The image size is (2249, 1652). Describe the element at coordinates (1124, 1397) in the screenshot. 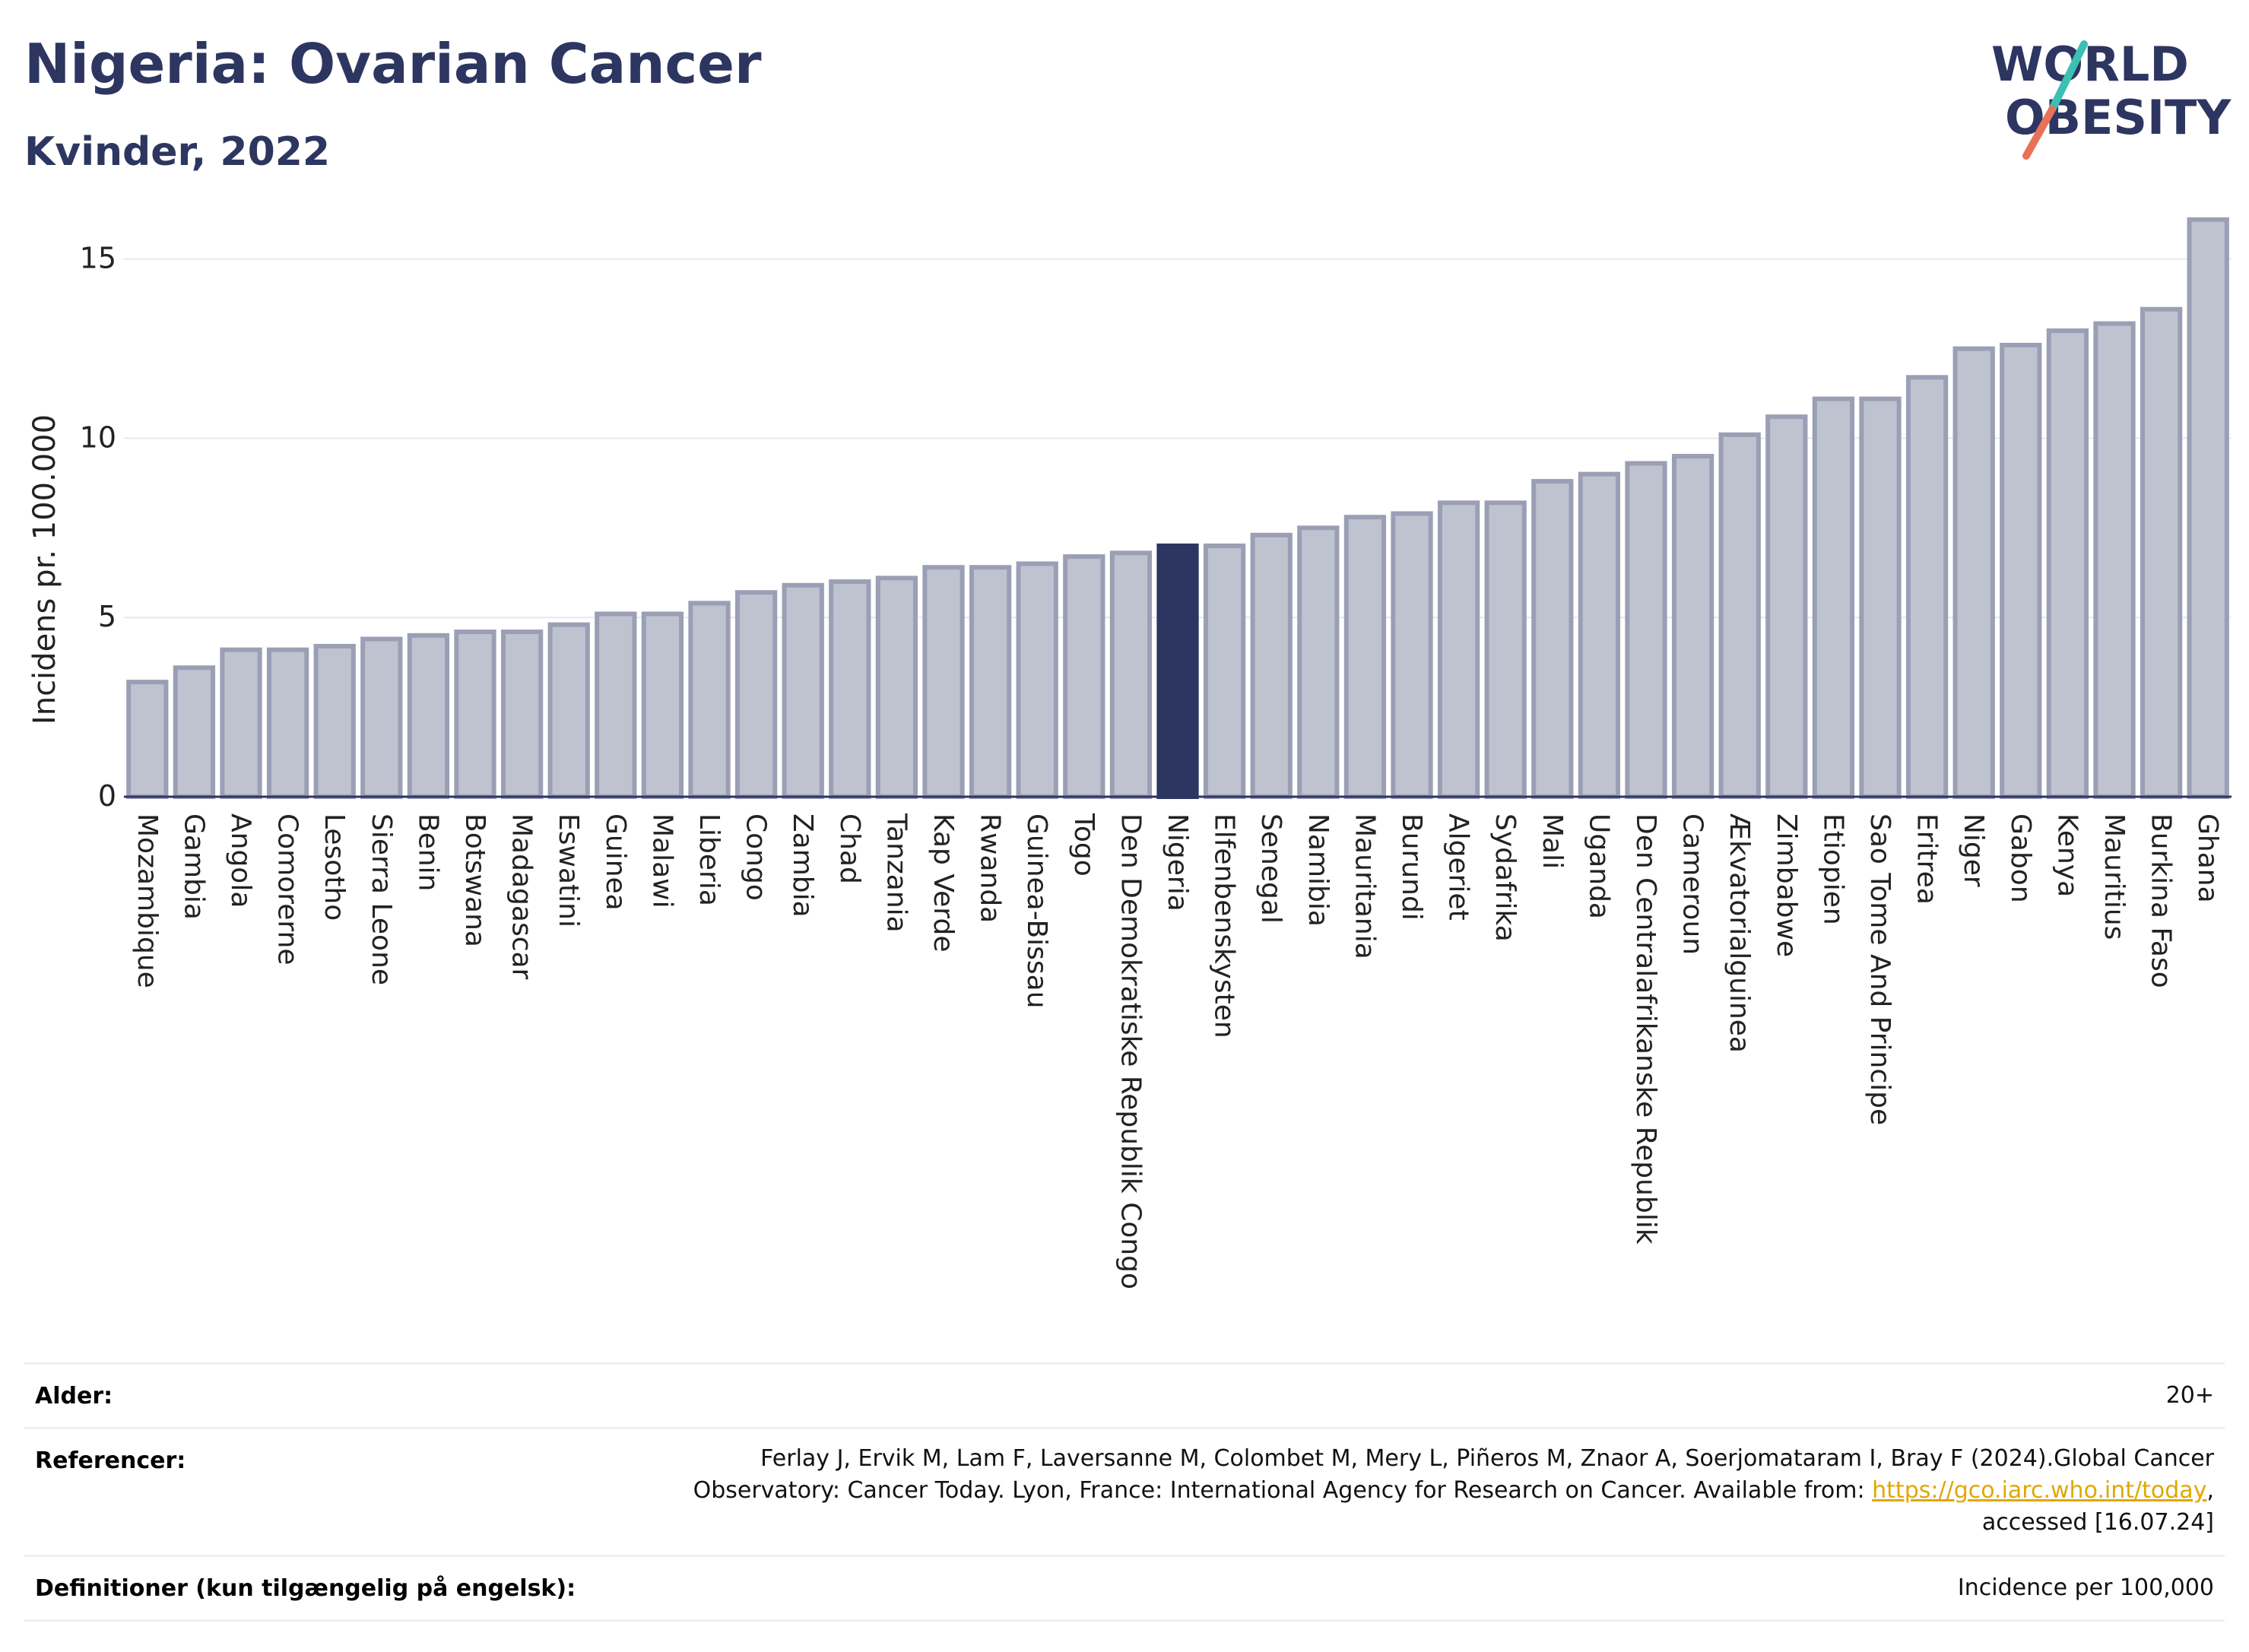

I see `meta-row-age: Alder: 20+` at that location.